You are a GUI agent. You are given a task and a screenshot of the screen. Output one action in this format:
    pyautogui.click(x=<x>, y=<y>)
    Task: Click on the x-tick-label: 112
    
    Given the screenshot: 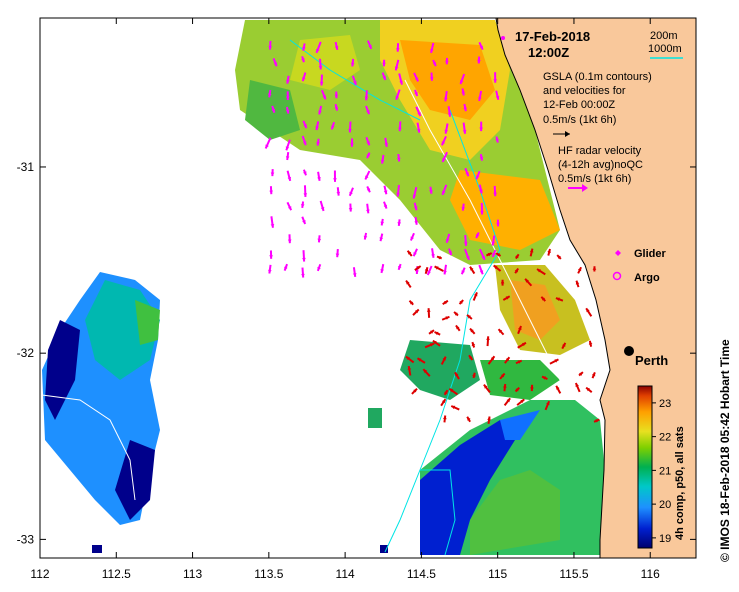 What is the action you would take?
    pyautogui.click(x=39, y=574)
    